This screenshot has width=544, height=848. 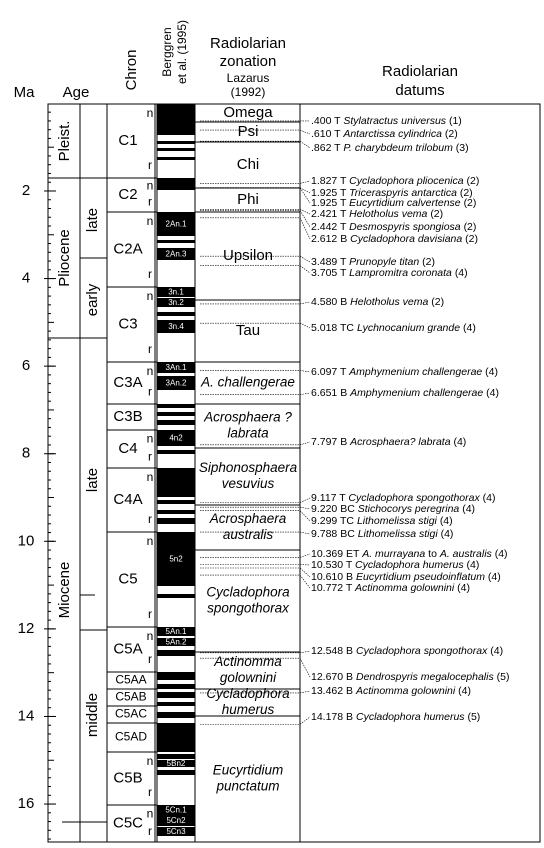 What do you see at coordinates (327, 554) in the screenshot?
I see `datum-age: 10.369` at bounding box center [327, 554].